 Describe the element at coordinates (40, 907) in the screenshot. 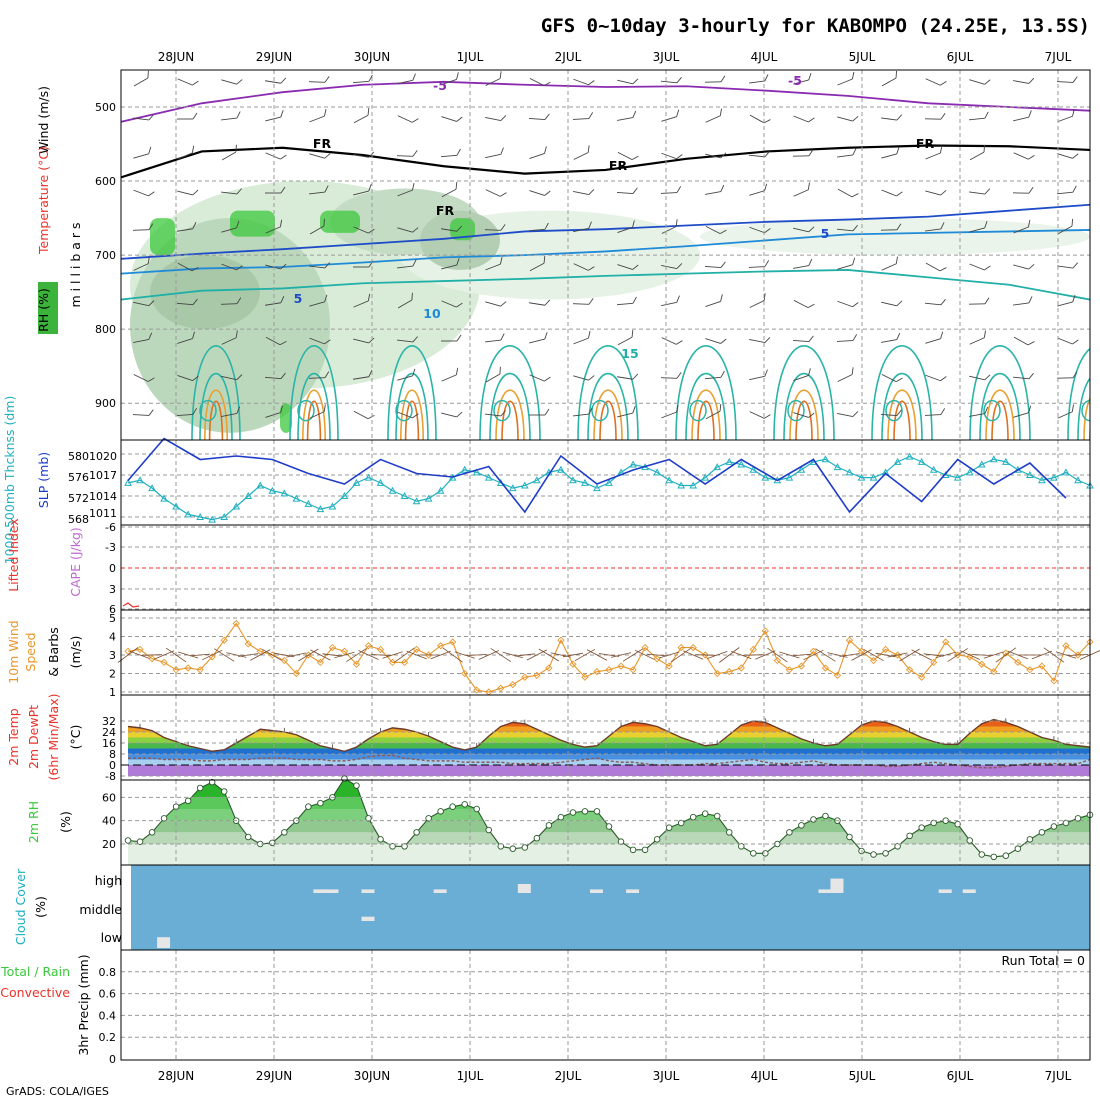

I see `cloud-unit-label: (%)` at that location.